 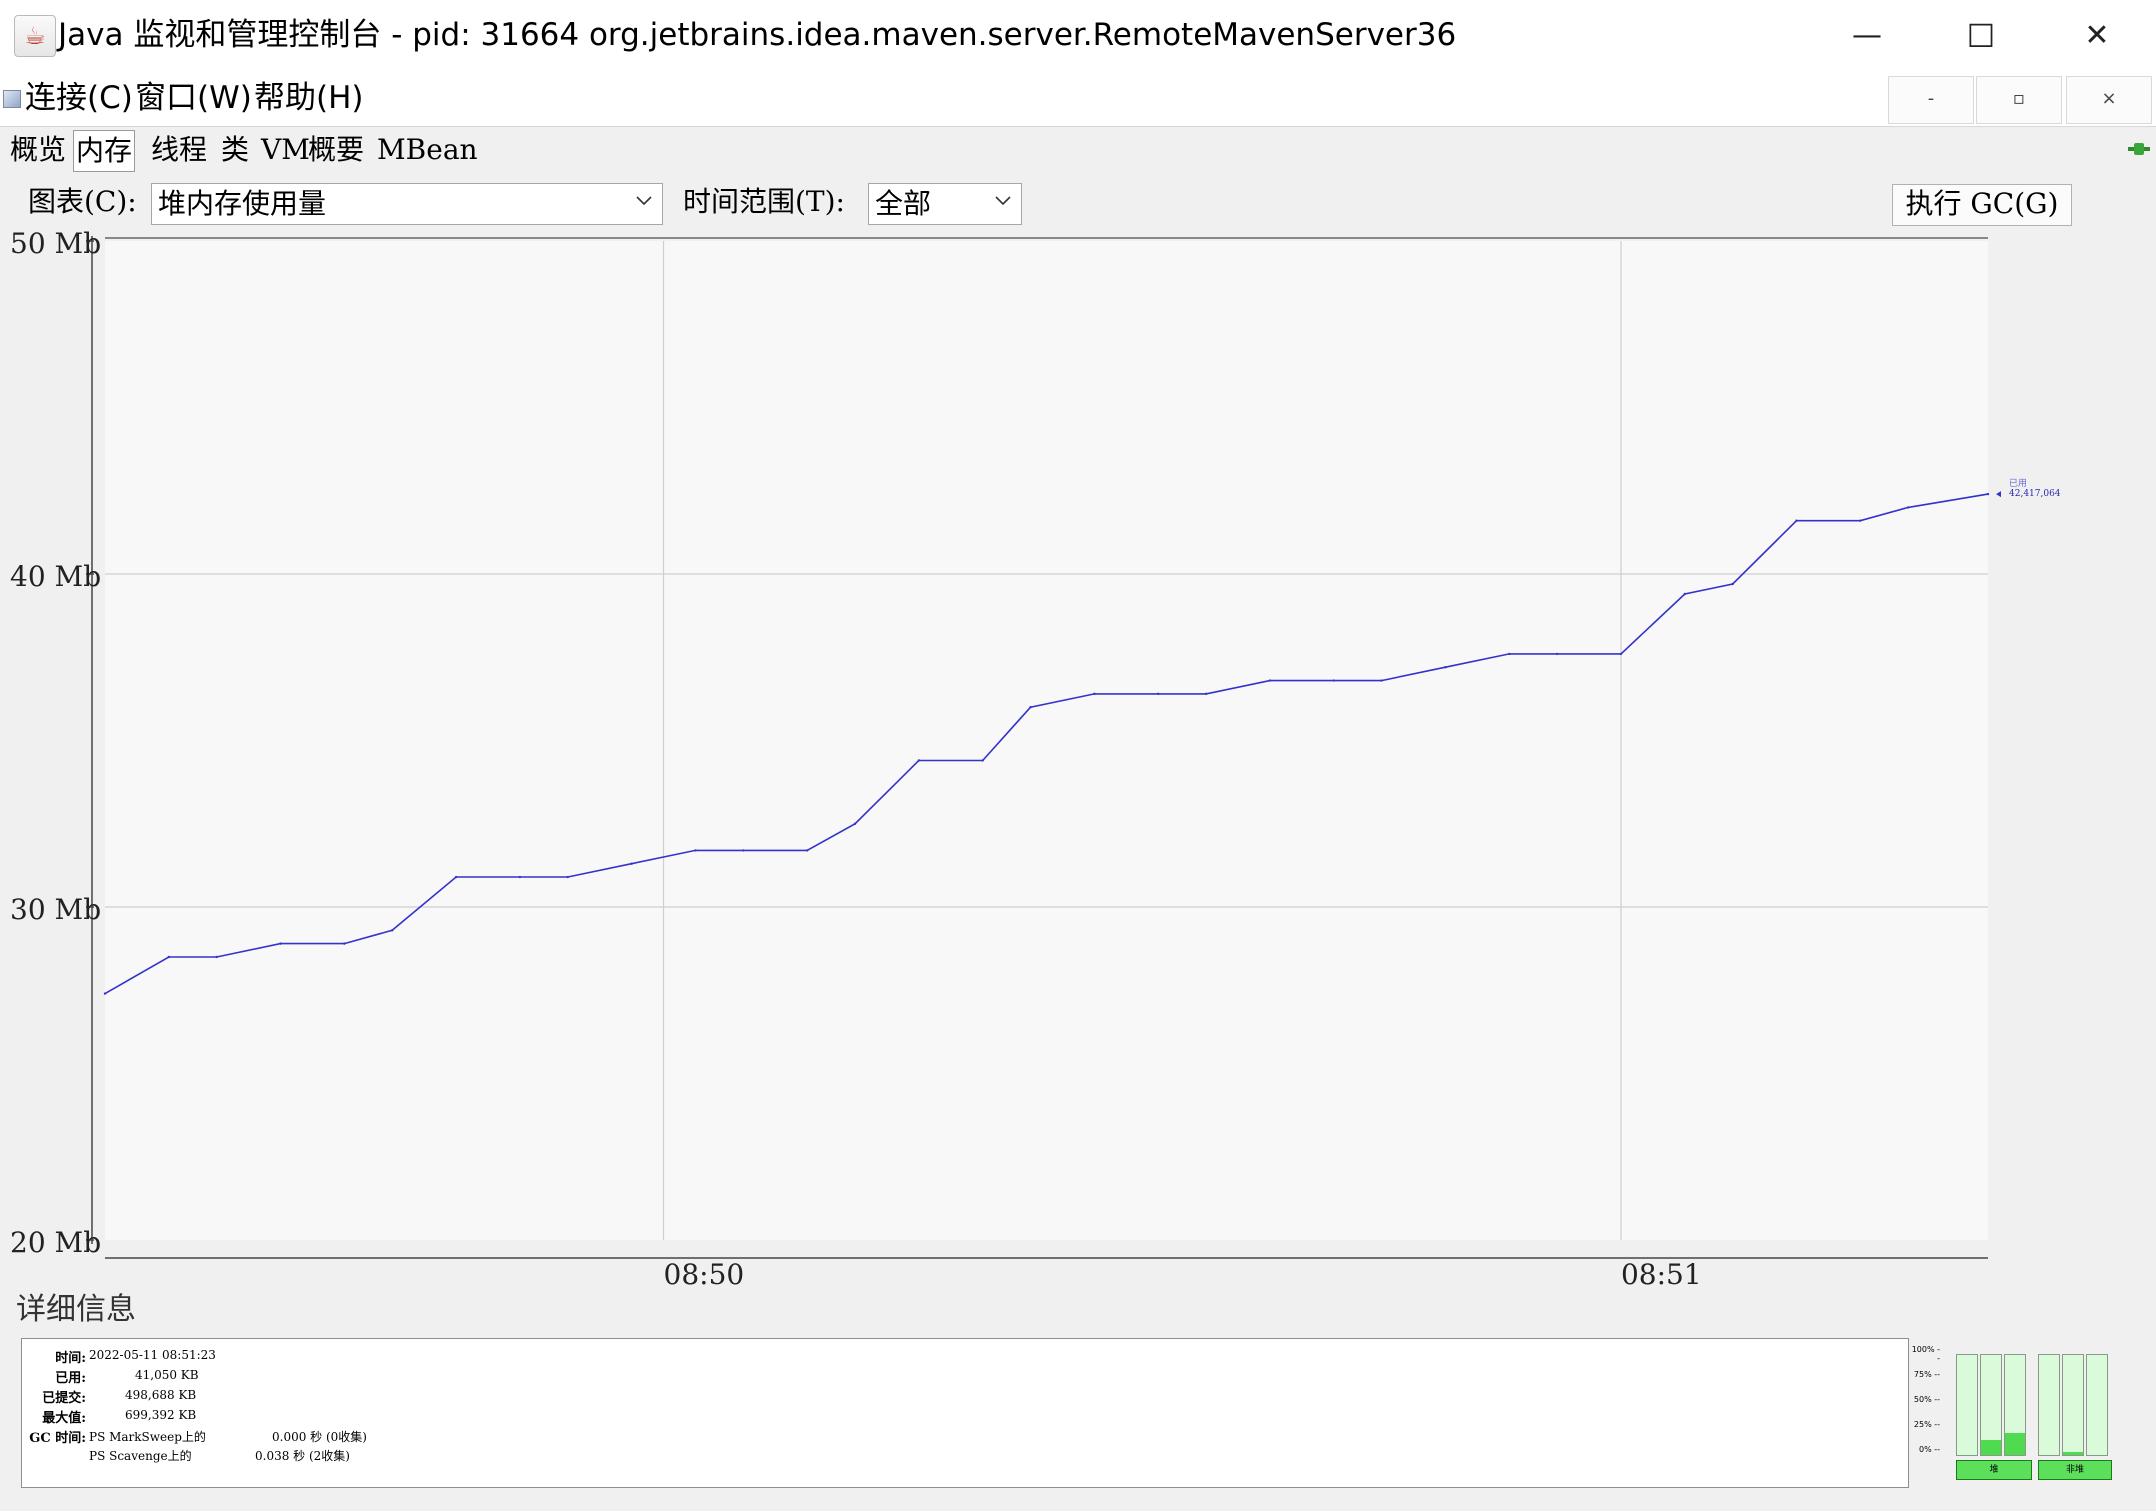 What do you see at coordinates (2019, 100) in the screenshot?
I see `frame-restore-button: ▫` at bounding box center [2019, 100].